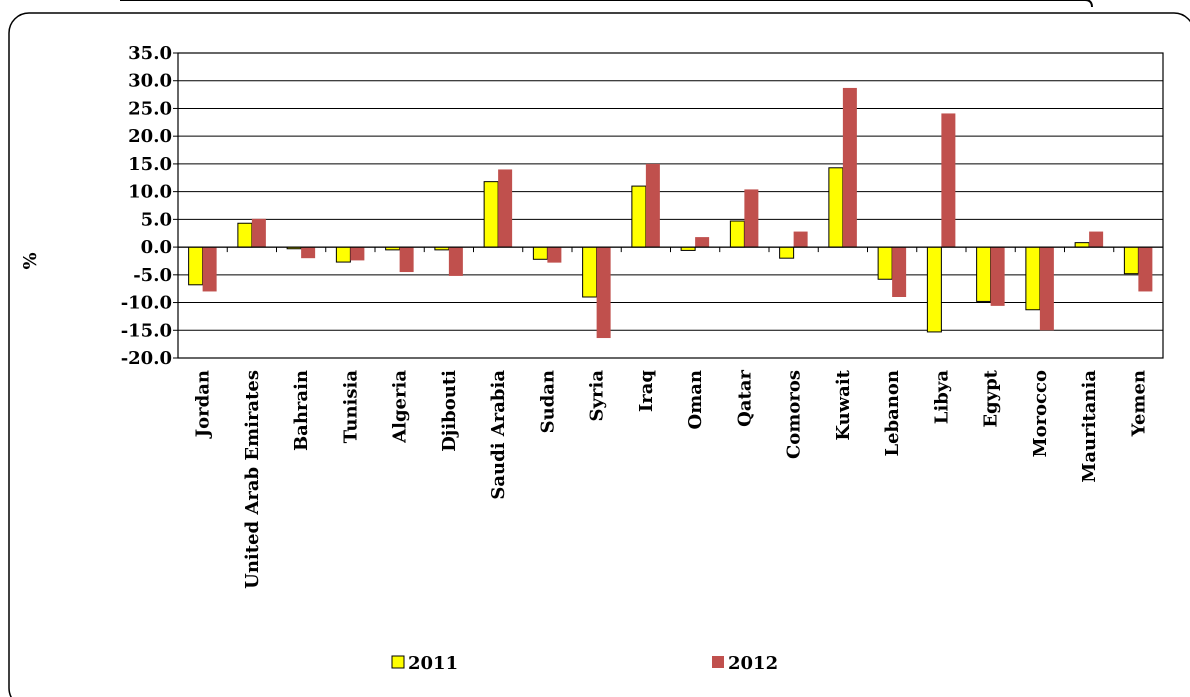 This screenshot has width=1190, height=697. Describe the element at coordinates (146, 358) in the screenshot. I see `y-tick-label: -20.0` at that location.